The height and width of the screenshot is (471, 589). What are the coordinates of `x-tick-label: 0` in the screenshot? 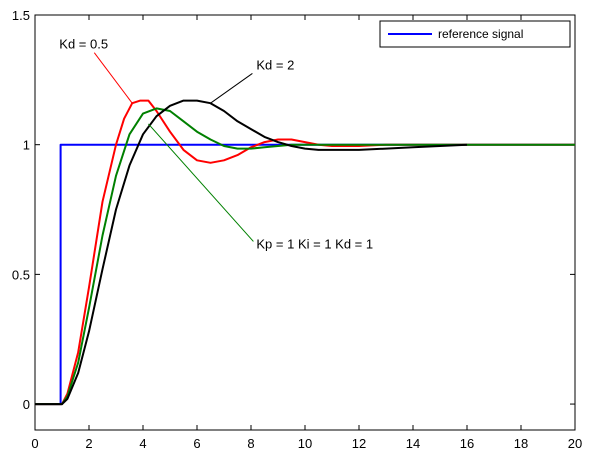 It's located at (34, 443).